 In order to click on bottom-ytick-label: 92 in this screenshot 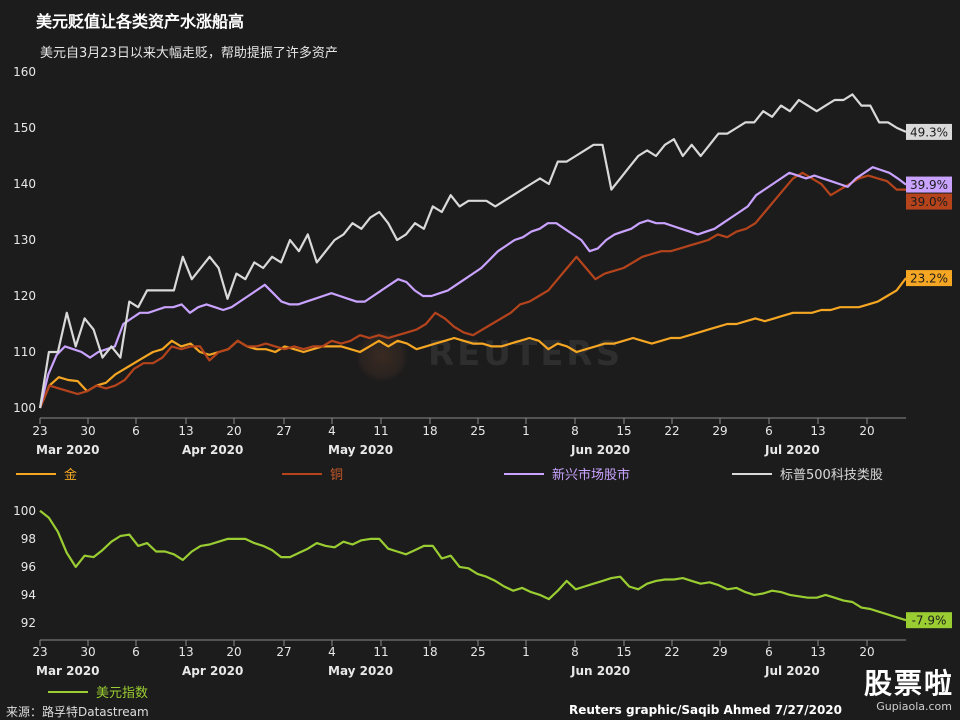, I will do `click(28, 623)`.